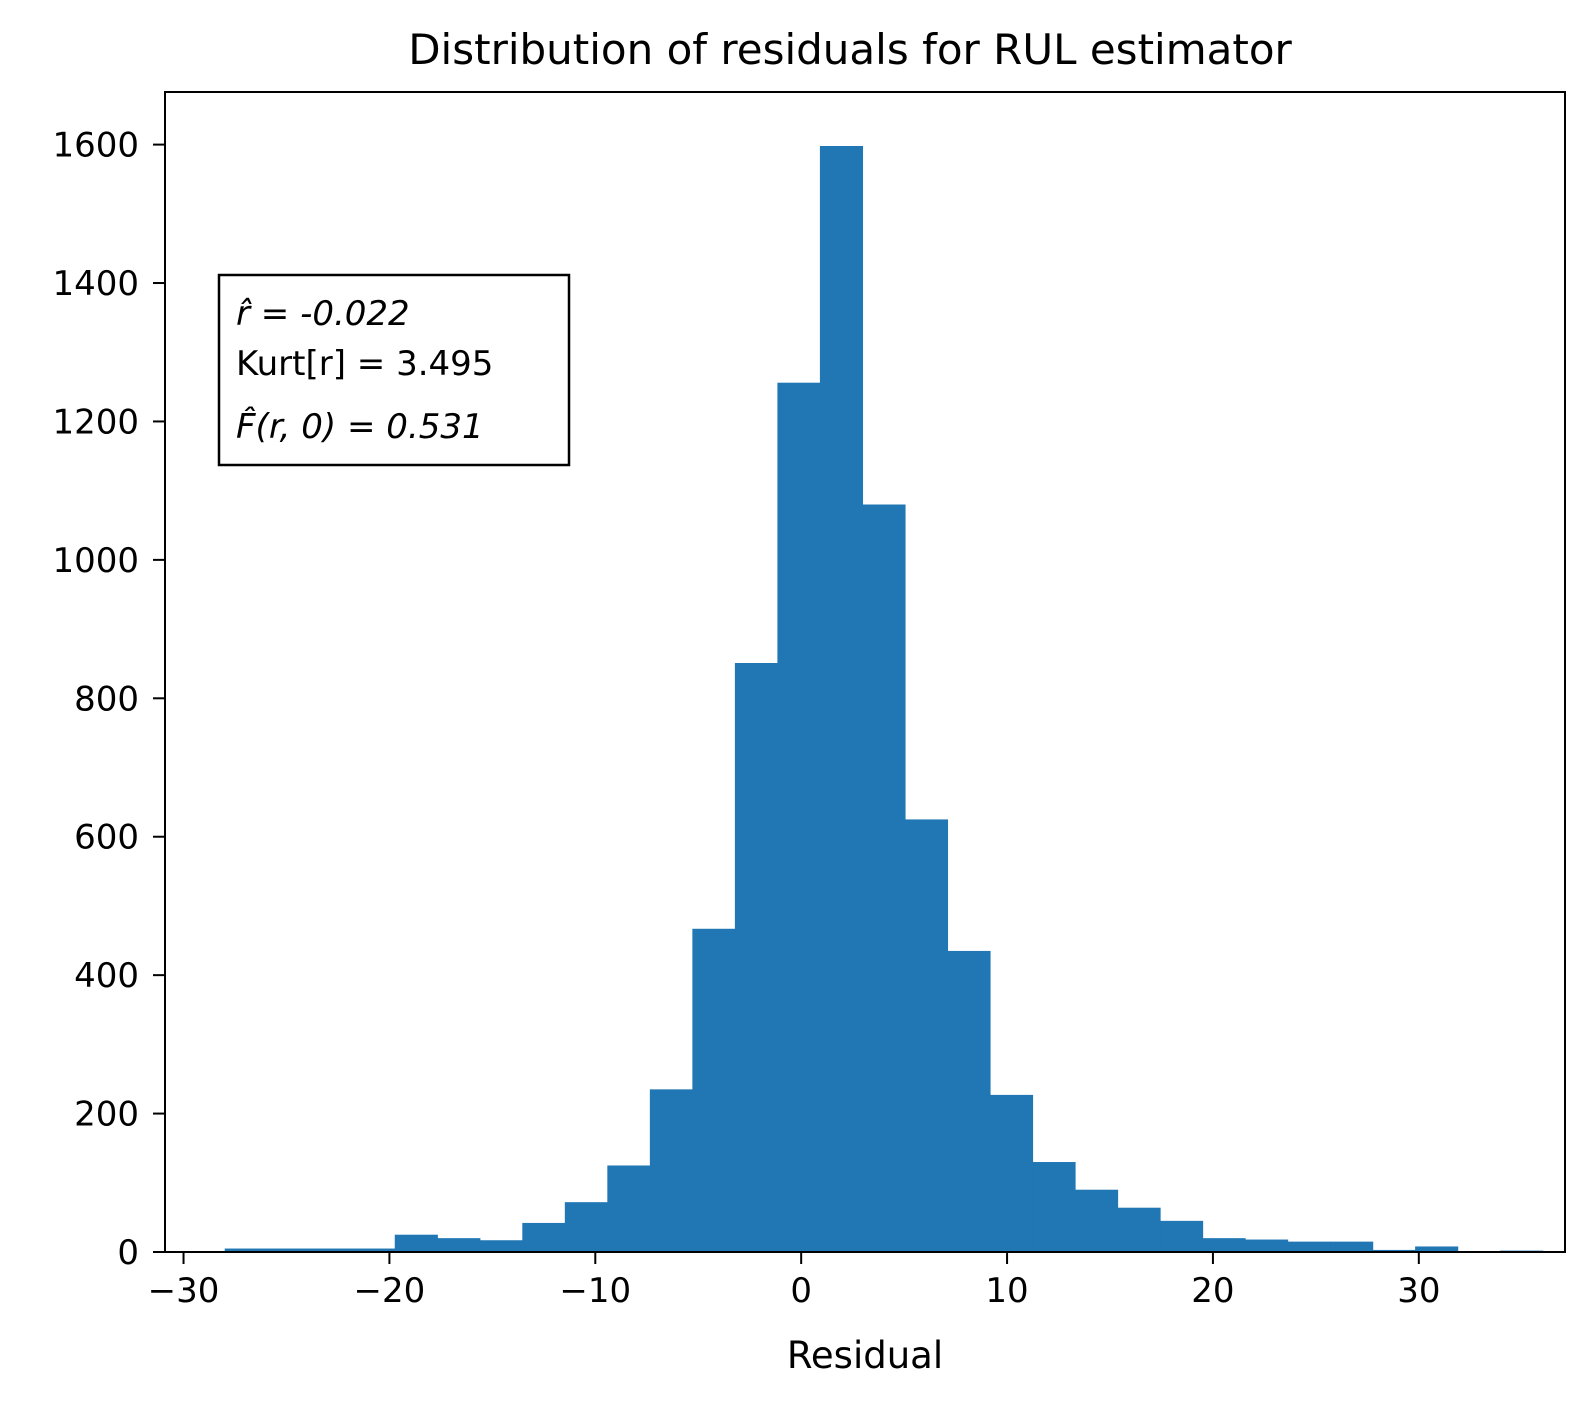  What do you see at coordinates (323, 314) in the screenshot?
I see `annotation-mean: r̂ = -0.022` at bounding box center [323, 314].